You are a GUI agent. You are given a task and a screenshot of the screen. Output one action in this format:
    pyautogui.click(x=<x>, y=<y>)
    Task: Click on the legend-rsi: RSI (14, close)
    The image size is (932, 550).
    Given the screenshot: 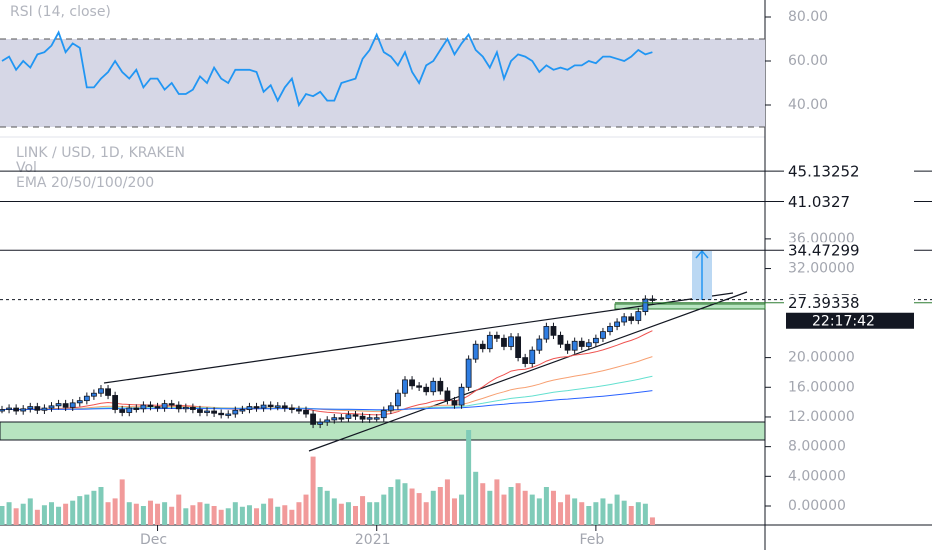 What is the action you would take?
    pyautogui.click(x=60, y=12)
    